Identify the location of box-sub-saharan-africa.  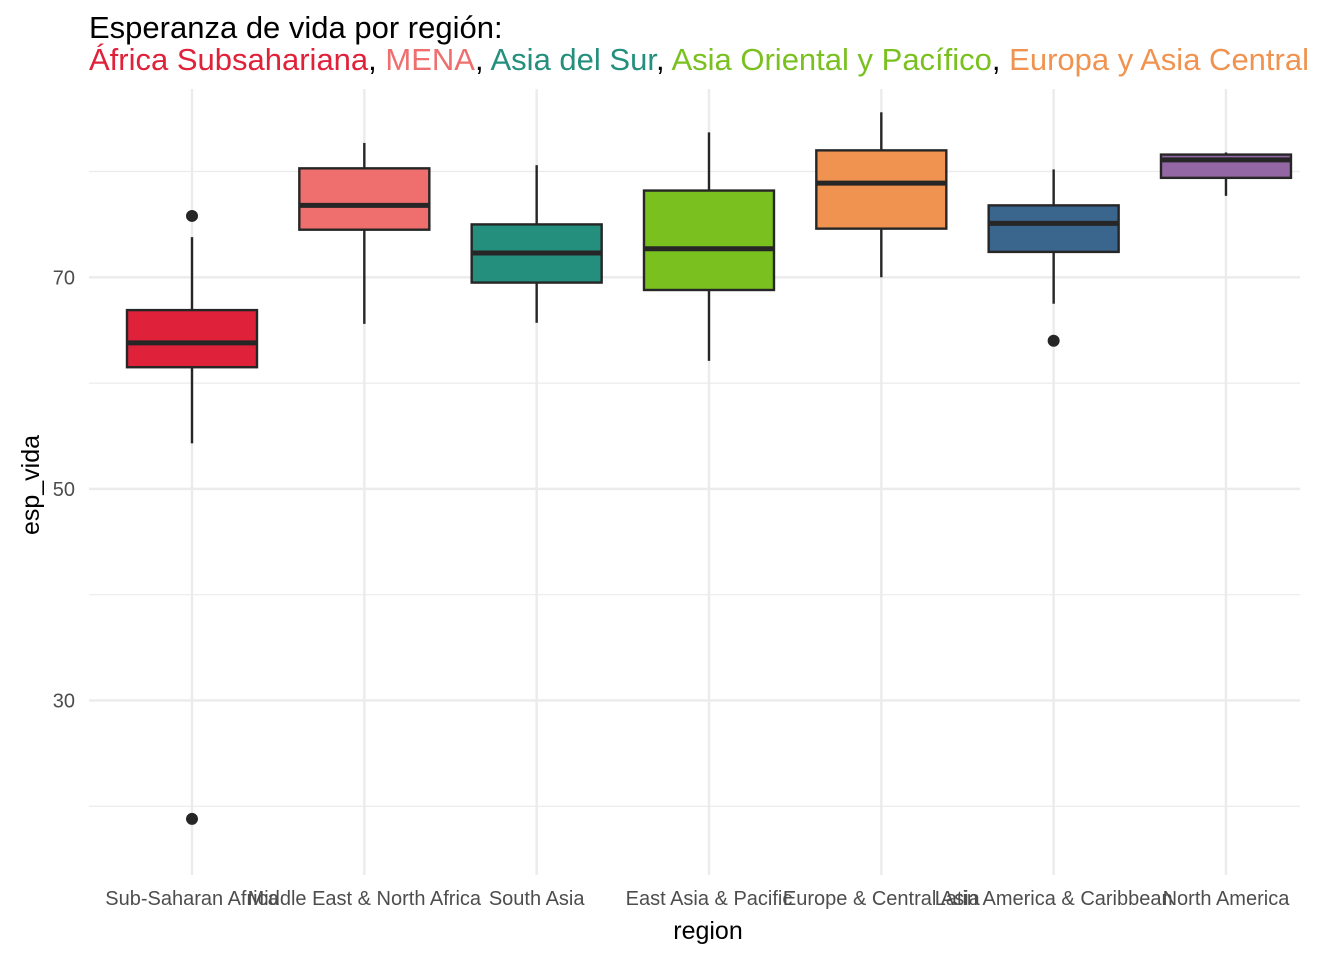
(192, 517).